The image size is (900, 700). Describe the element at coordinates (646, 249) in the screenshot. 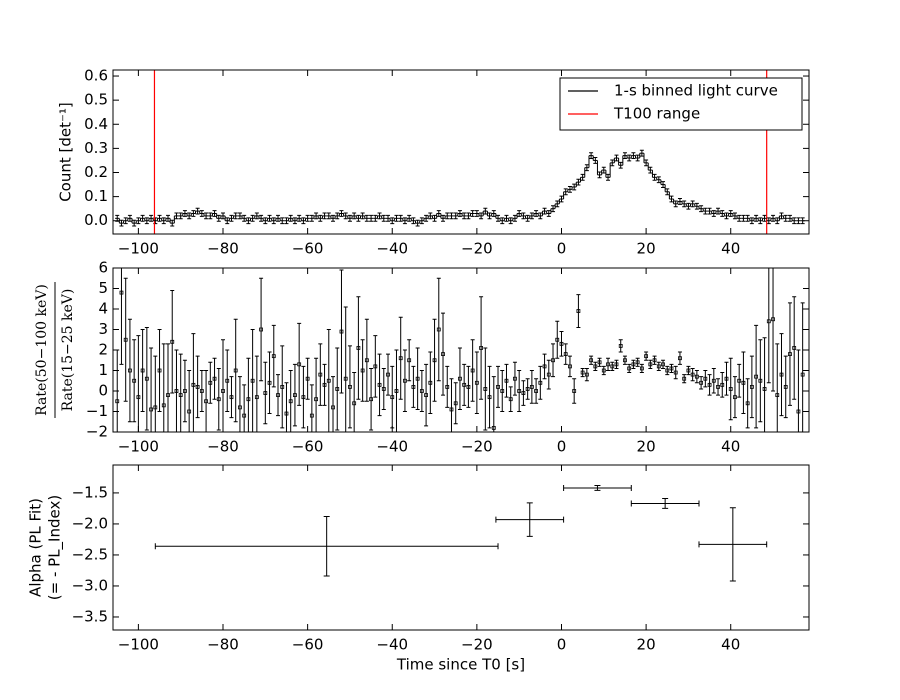

I see `x-tick-label: 20` at that location.